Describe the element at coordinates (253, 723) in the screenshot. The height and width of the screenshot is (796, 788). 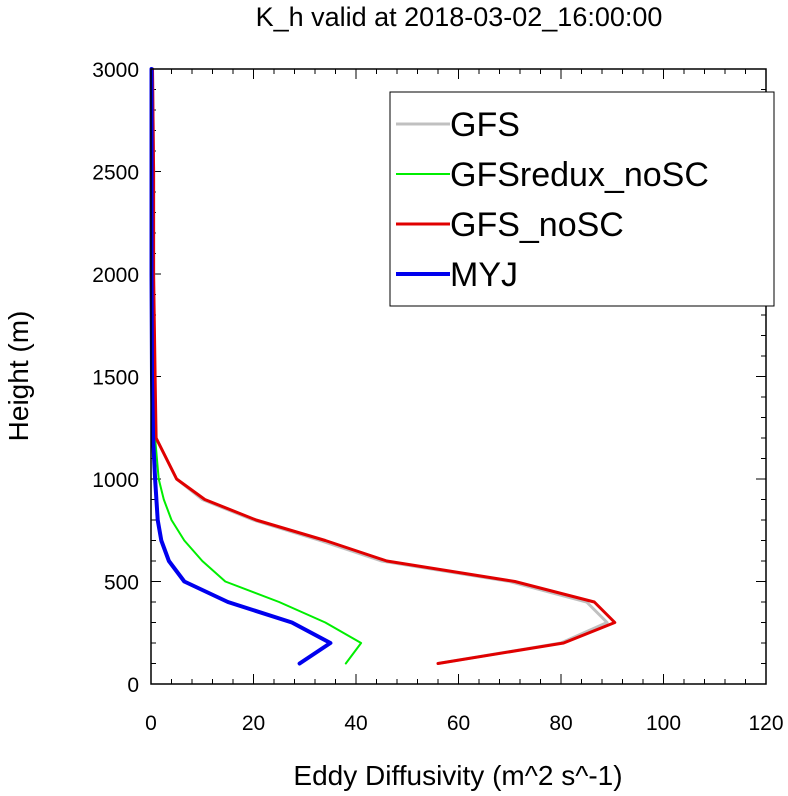
I see `x-tick-label: 20` at that location.